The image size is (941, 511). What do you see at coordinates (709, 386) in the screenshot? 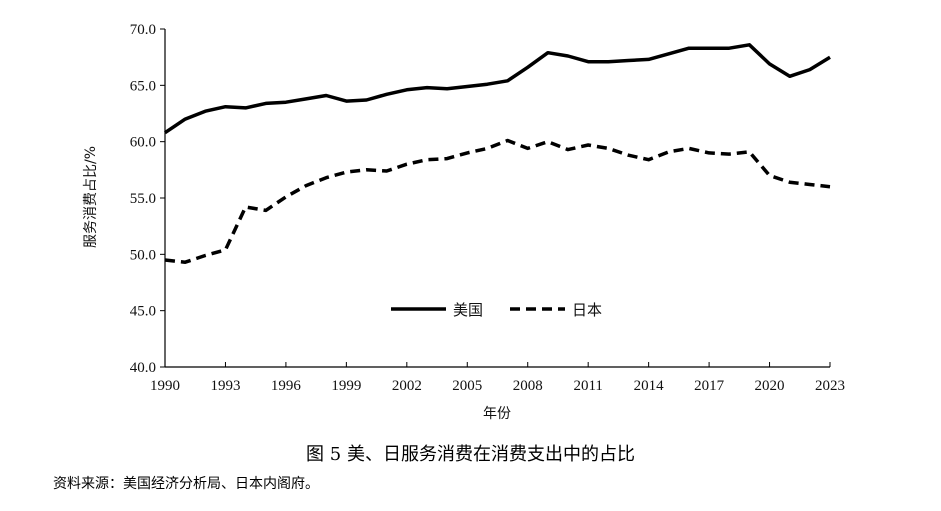
I see `x-tick-label: 2017` at bounding box center [709, 386].